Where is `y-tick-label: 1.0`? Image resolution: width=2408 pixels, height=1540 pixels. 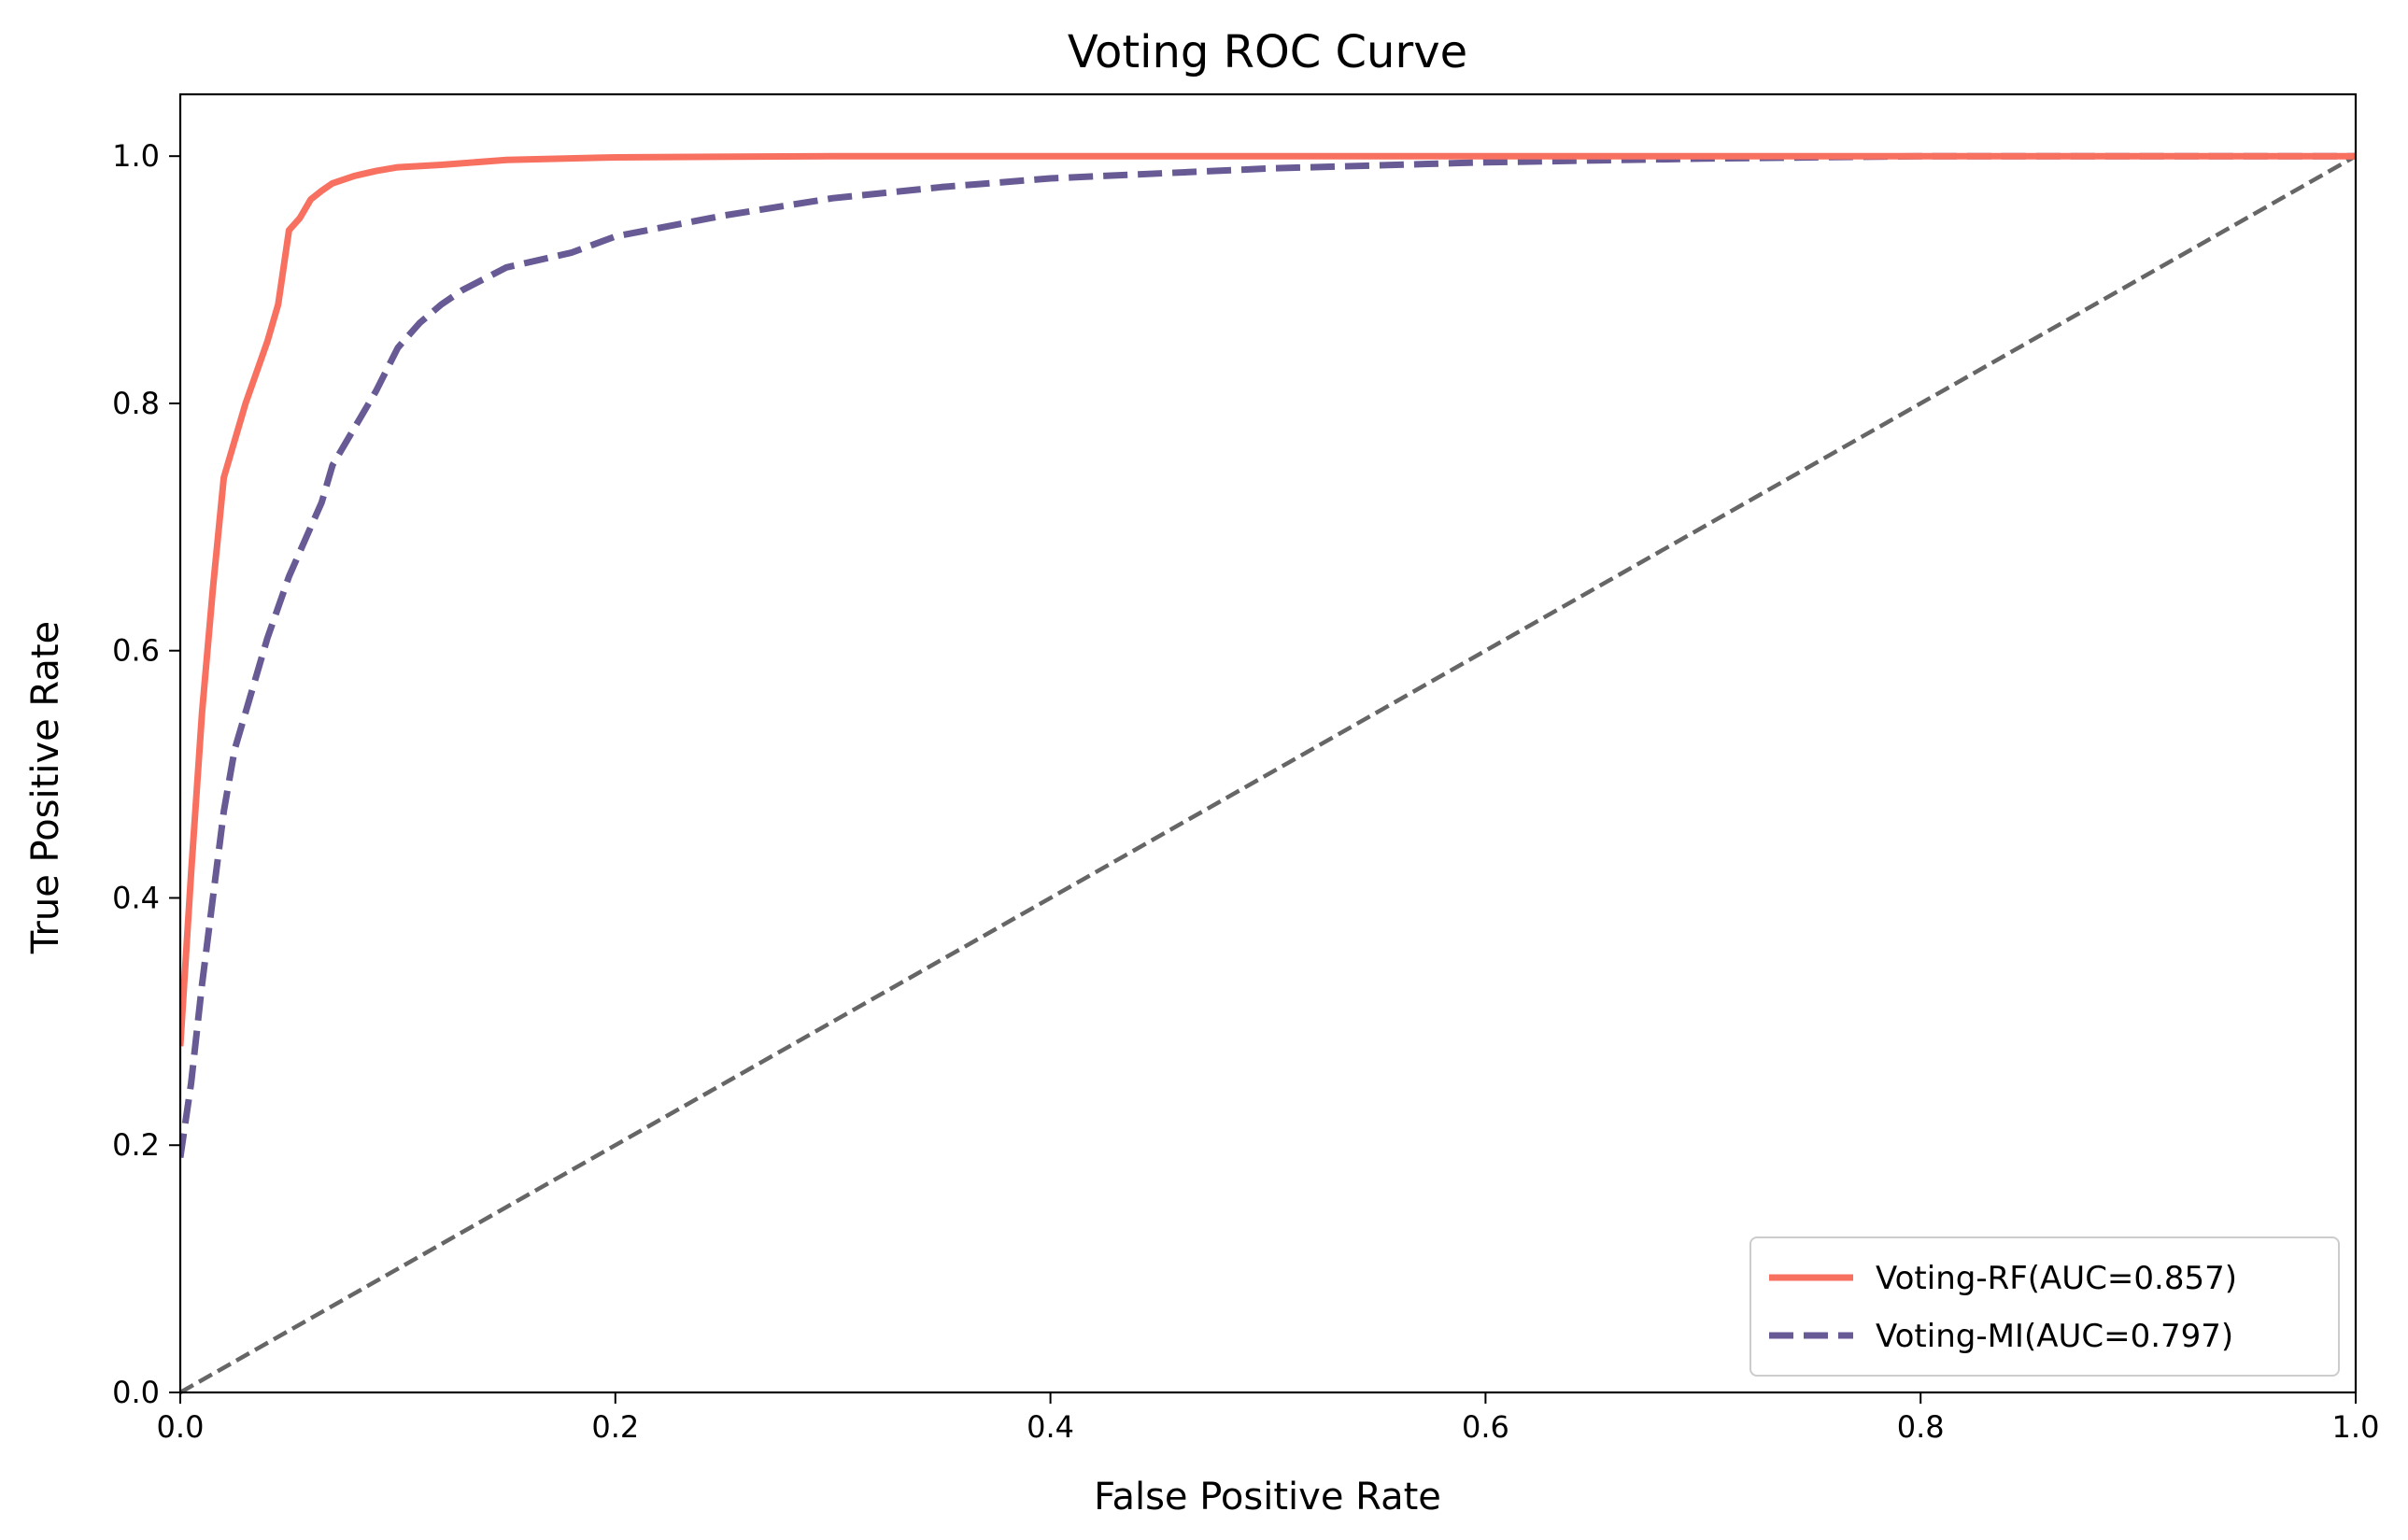
y-tick-label: 1.0 is located at coordinates (136, 156).